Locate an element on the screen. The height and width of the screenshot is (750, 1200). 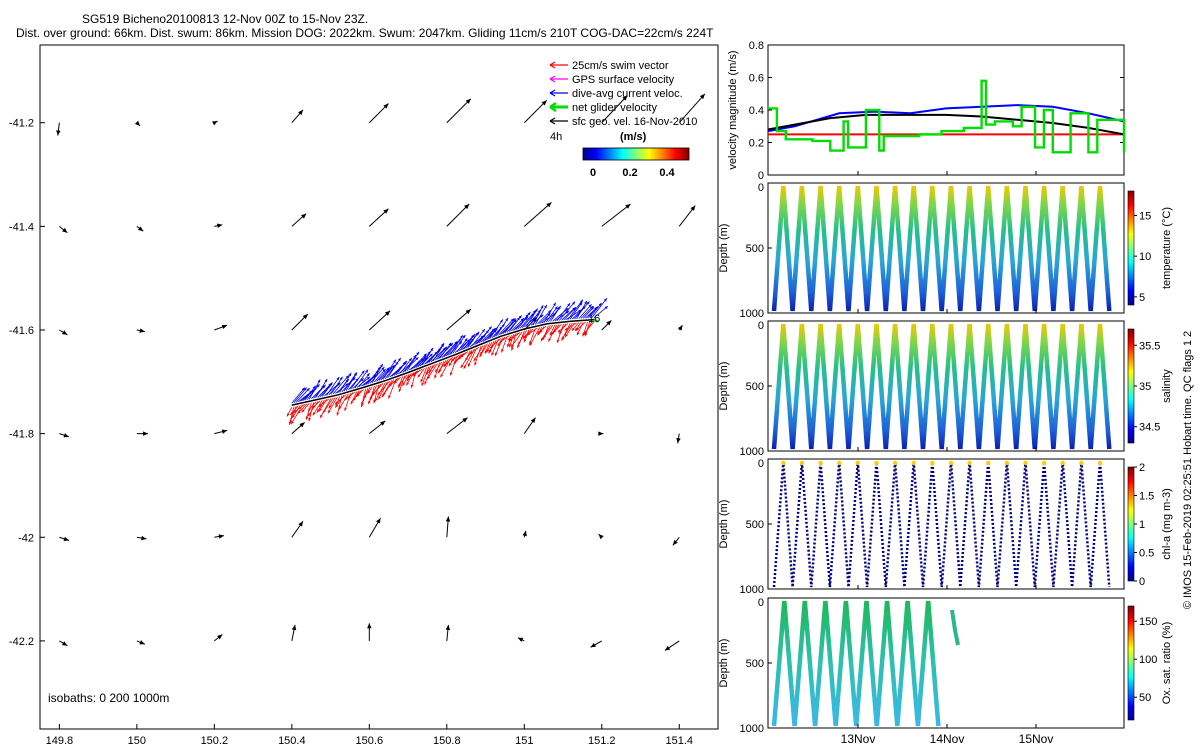
net-glider-vector is located at coordinates (596, 320).